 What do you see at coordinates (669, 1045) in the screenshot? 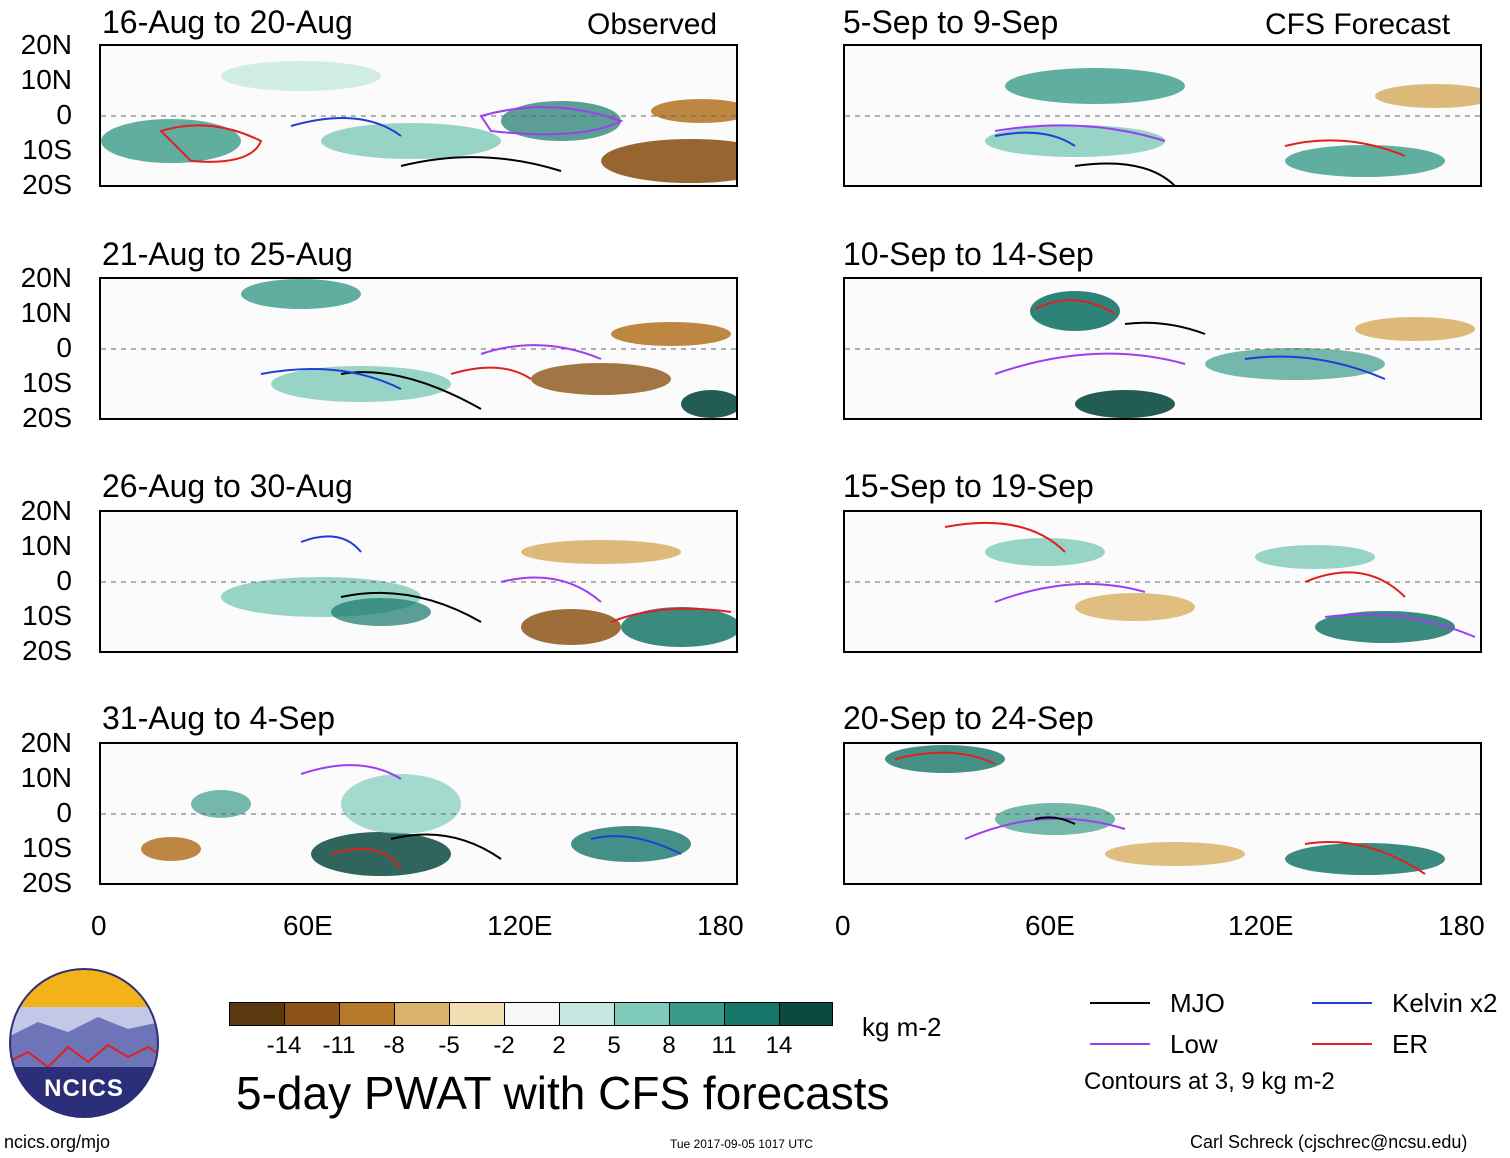
I see `colorbar-label: 8` at bounding box center [669, 1045].